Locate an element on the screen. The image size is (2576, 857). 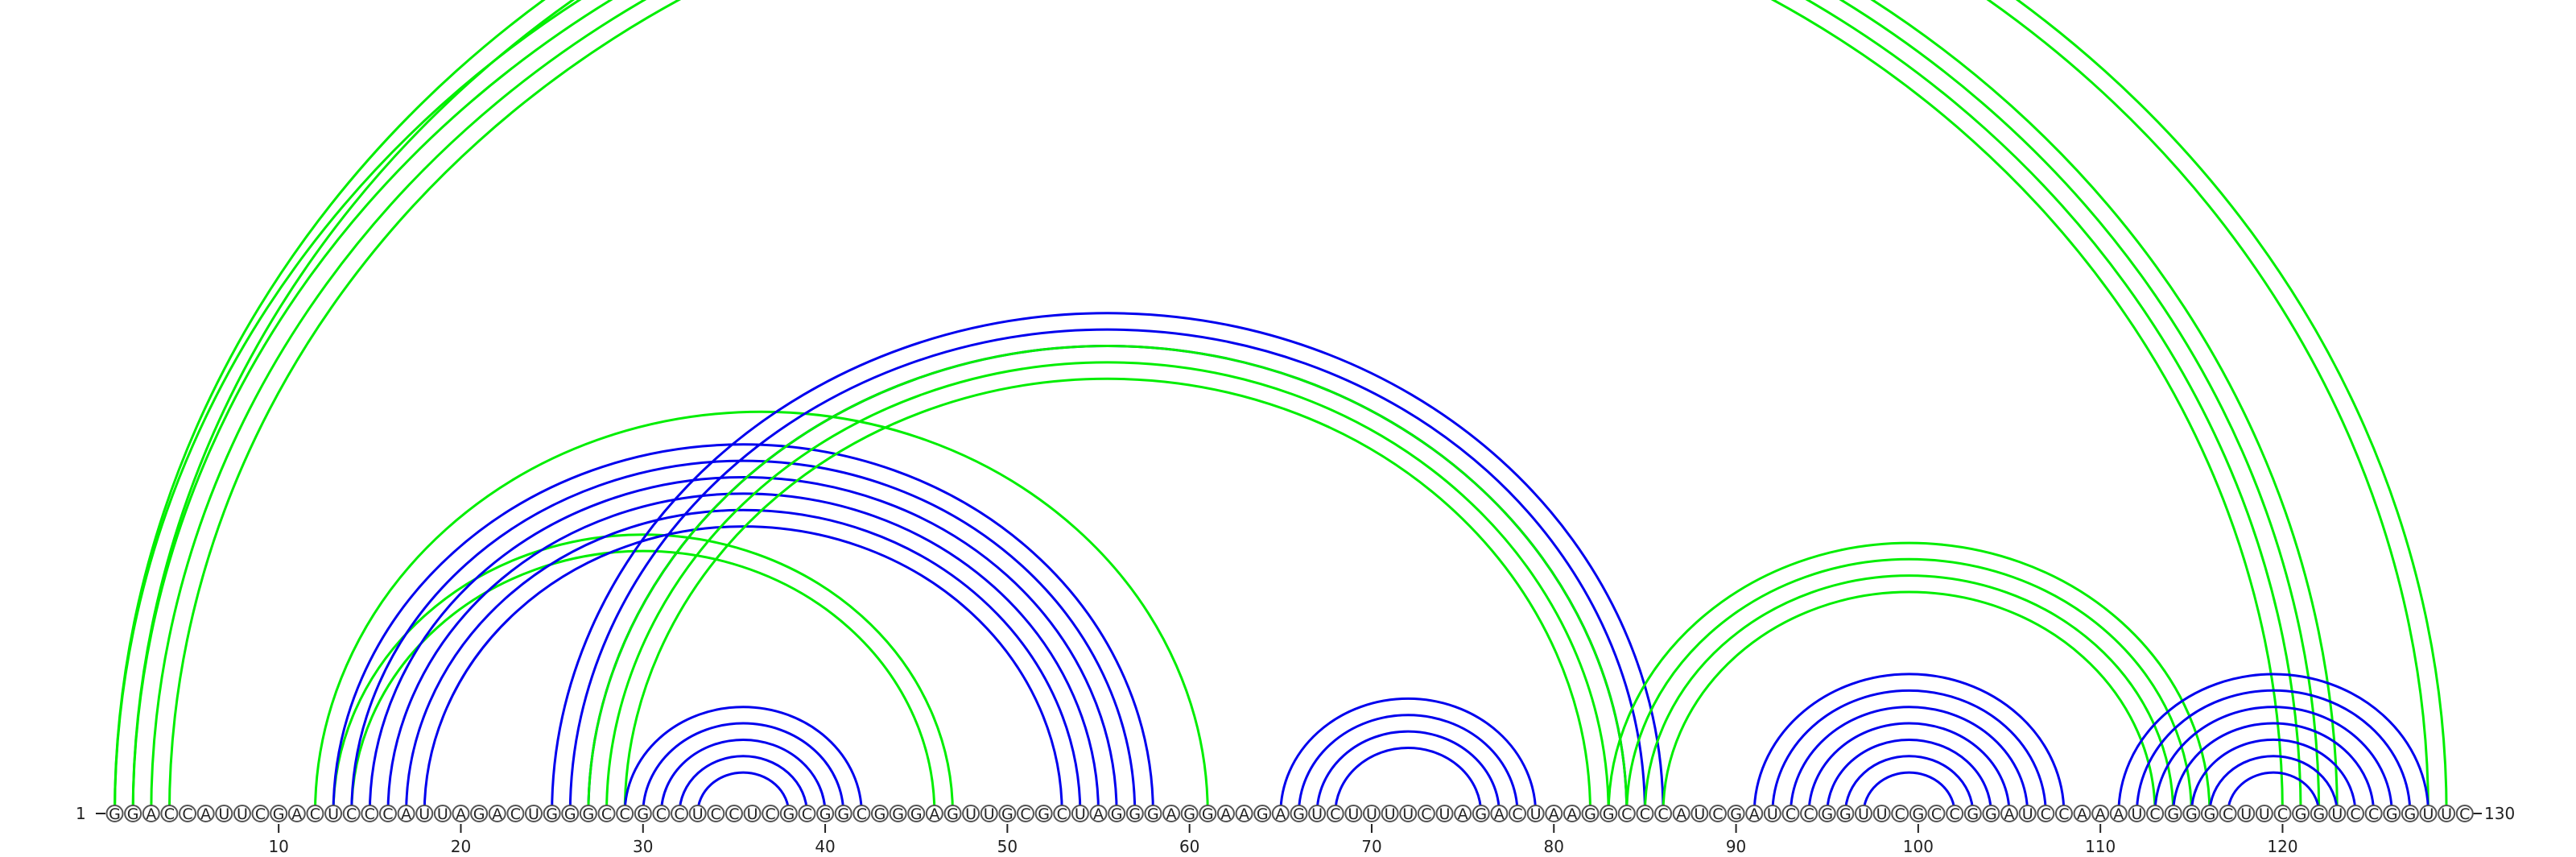
start-label: 1 is located at coordinates (81, 813).